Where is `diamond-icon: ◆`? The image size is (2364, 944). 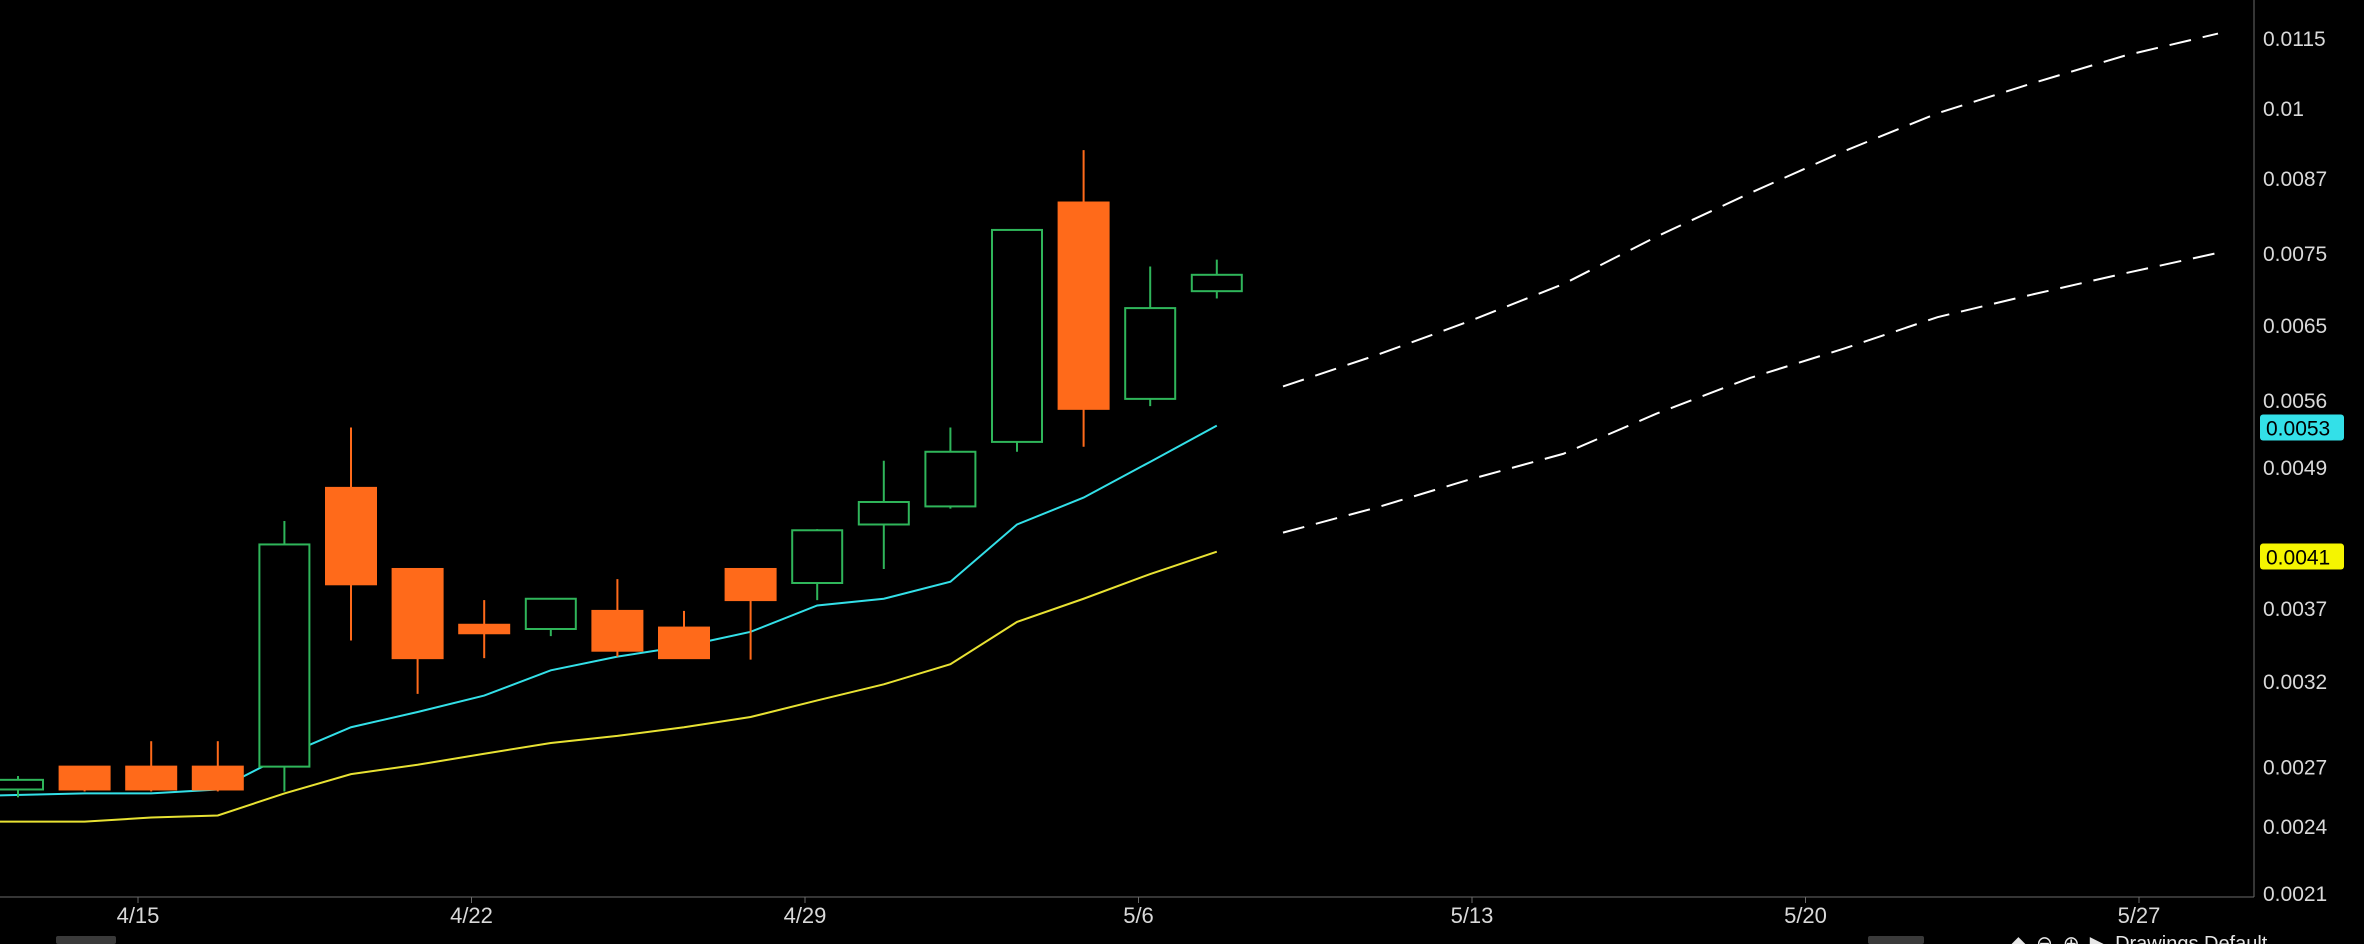
diamond-icon: ◆ is located at coordinates (2018, 938).